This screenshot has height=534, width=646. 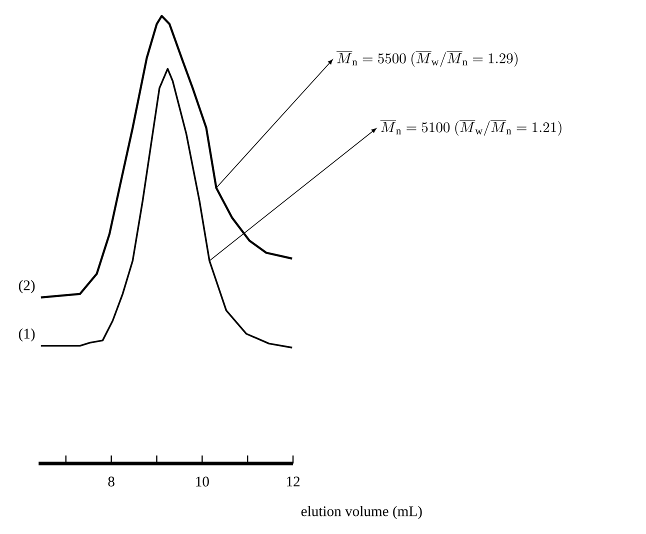 I want to click on x-tick-label: 12, so click(x=293, y=481).